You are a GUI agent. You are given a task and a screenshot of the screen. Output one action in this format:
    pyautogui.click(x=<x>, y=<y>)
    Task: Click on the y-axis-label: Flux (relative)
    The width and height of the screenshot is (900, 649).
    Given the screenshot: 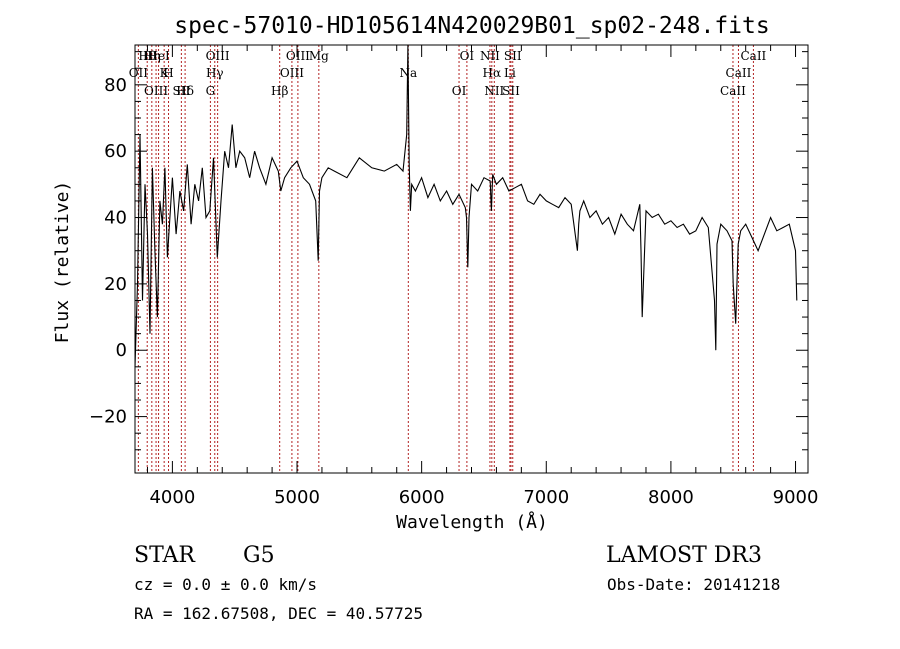 What is the action you would take?
    pyautogui.click(x=62, y=262)
    